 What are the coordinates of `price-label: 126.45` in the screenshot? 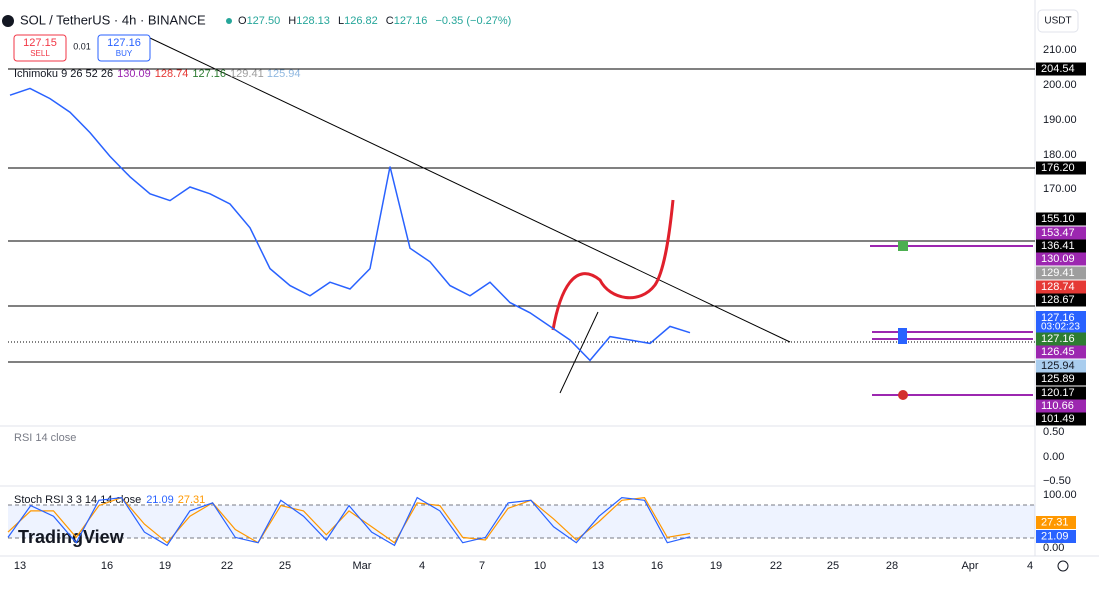 It's located at (1058, 352).